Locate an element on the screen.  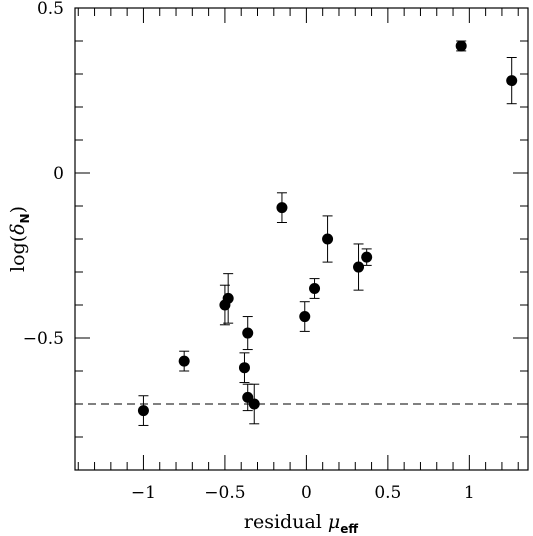
x-axis-title: residual μeff is located at coordinates (301, 523).